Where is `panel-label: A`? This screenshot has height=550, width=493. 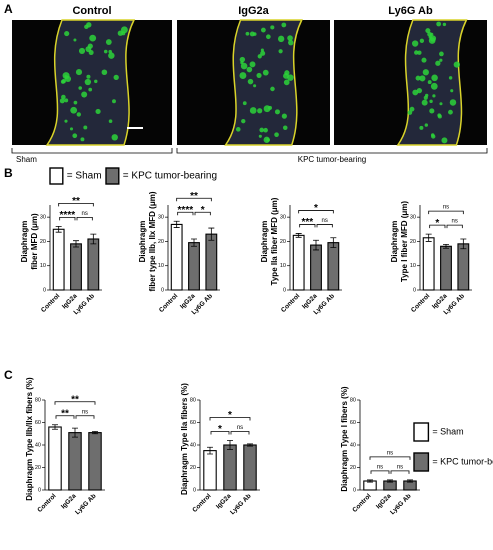
panel-label: A is located at coordinates (8, 9).